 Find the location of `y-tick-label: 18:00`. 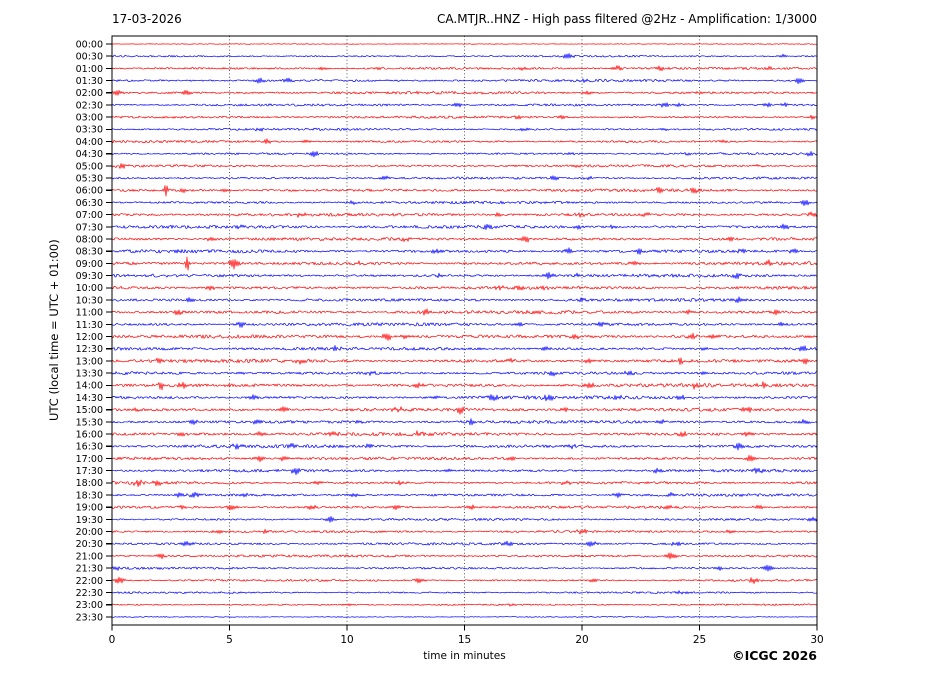

y-tick-label: 18:00 is located at coordinates (89, 483).